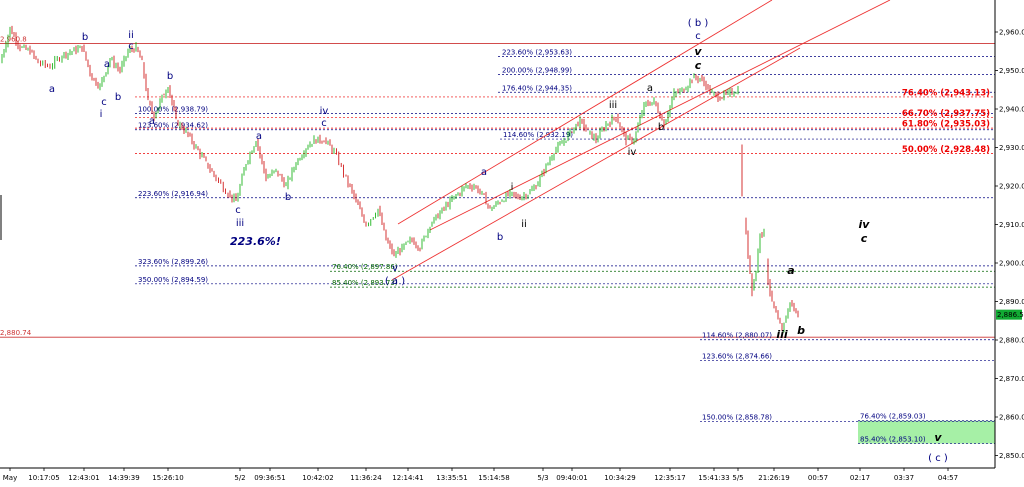 This screenshot has width=1024, height=487. What do you see at coordinates (893, 417) in the screenshot?
I see `fib-level-label: 76.40% (2,859.03)` at bounding box center [893, 417].